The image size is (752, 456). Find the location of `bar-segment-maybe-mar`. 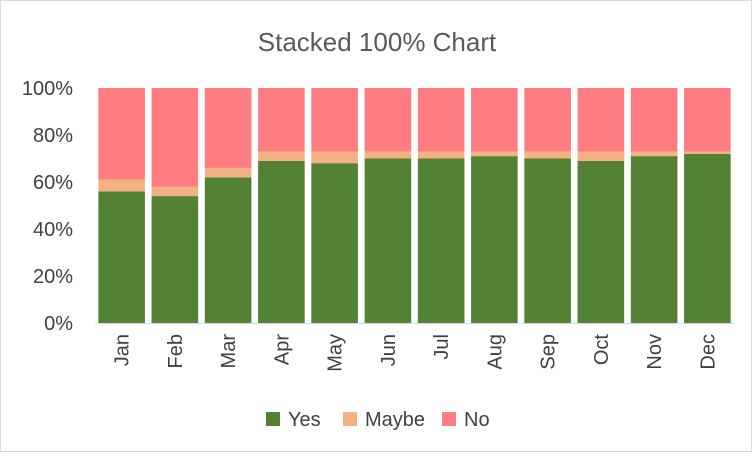

bar-segment-maybe-mar is located at coordinates (228, 172).